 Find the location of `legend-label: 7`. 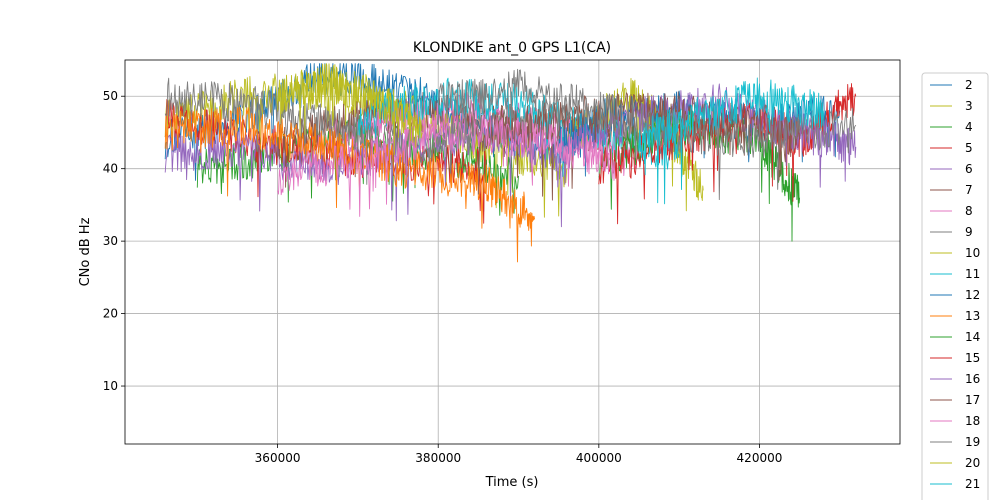

legend-label: 7 is located at coordinates (969, 190).